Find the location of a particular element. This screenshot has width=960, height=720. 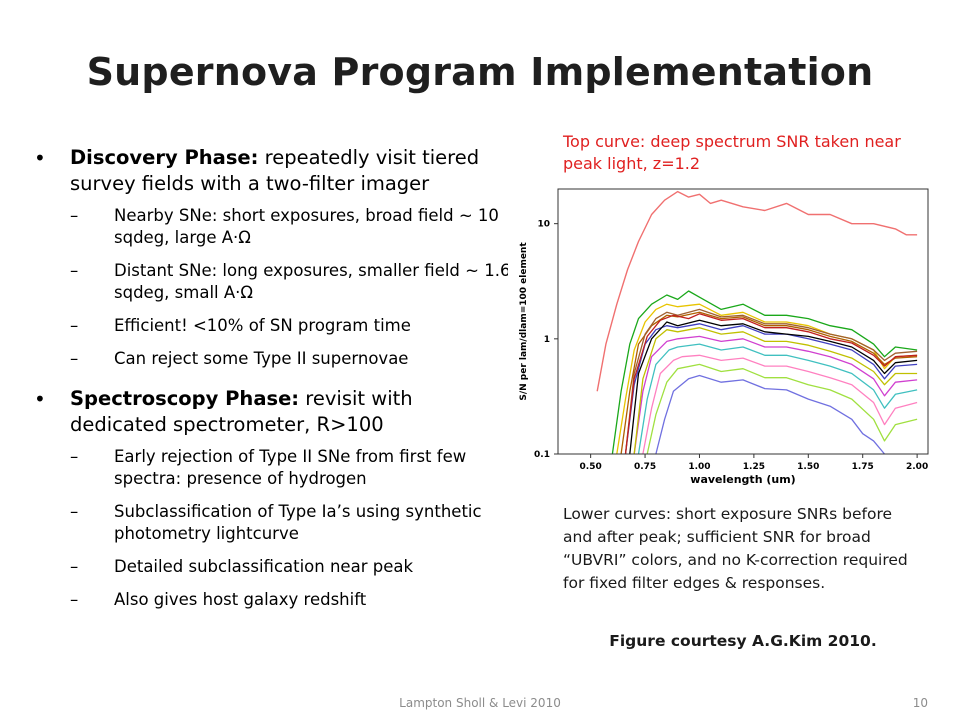

x-axis-ticks: 0.50 0.75 1.00 1.25 1.50 1.75 2.00 is located at coordinates (754, 463).